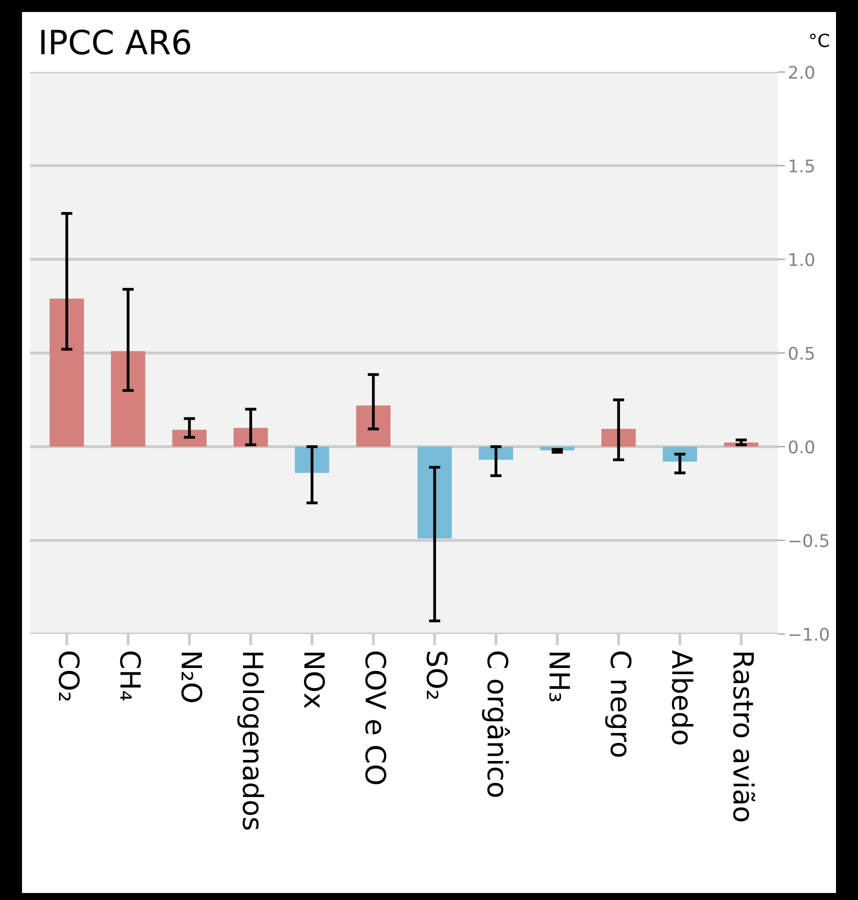 This screenshot has height=900, width=858. I want to click on y-tick-label: 1.0, so click(802, 259).